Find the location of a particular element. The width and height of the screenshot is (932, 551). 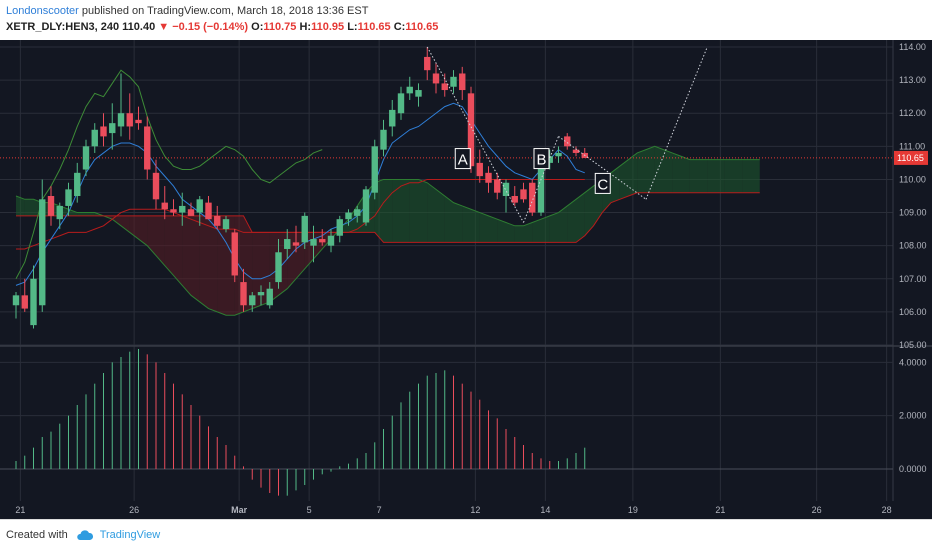

cloud-span-b-line is located at coordinates (388, 217).